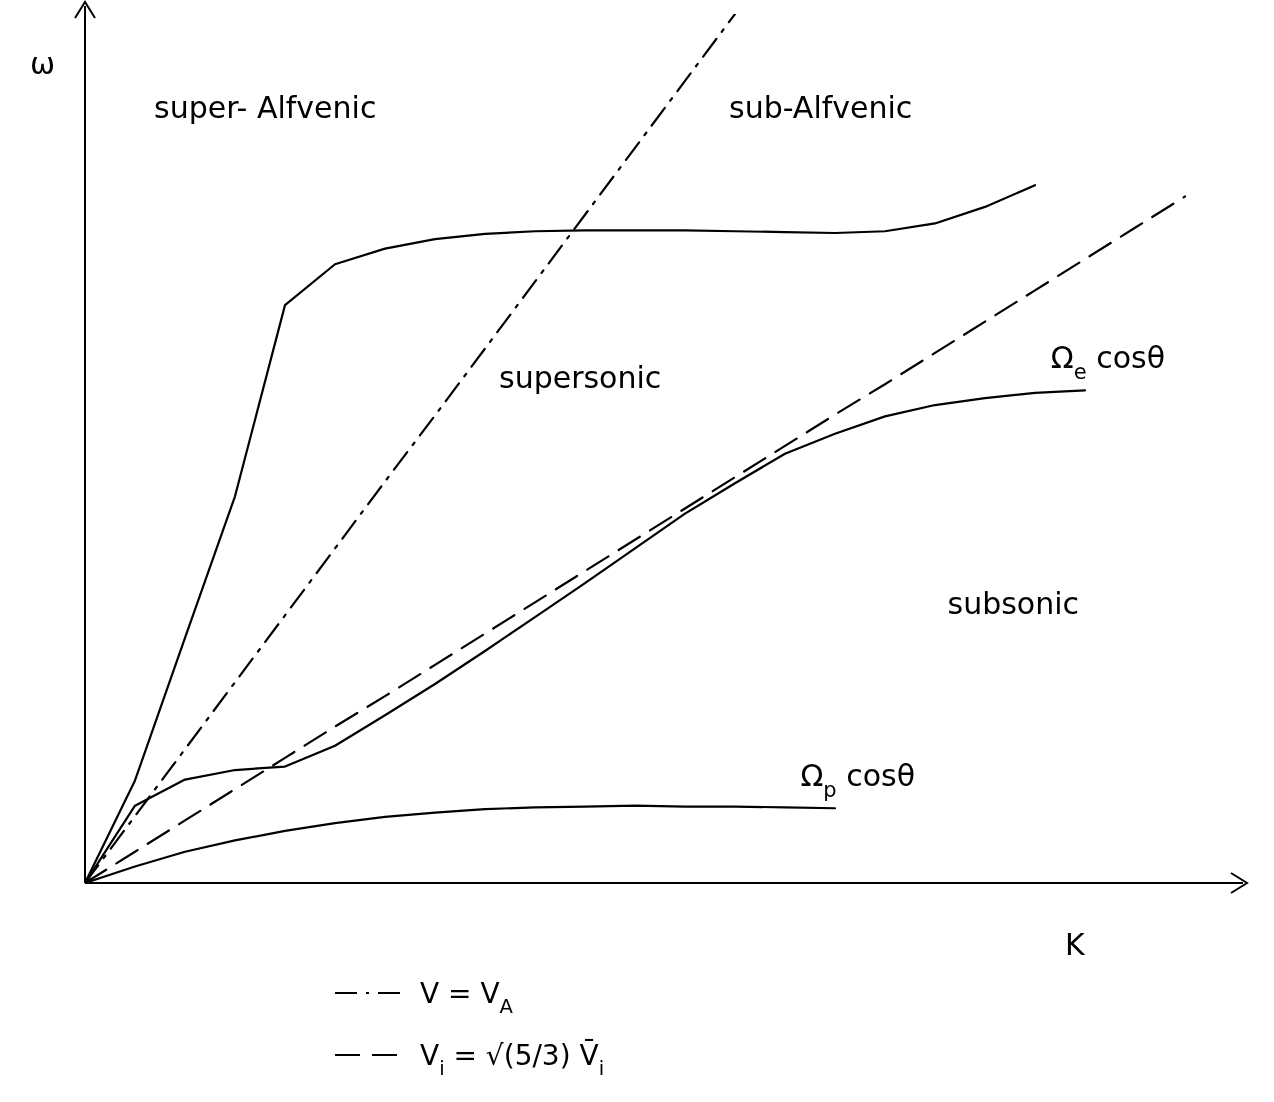 The image size is (1274, 1102). I want to click on x-axis-title: K, so click(1075, 944).